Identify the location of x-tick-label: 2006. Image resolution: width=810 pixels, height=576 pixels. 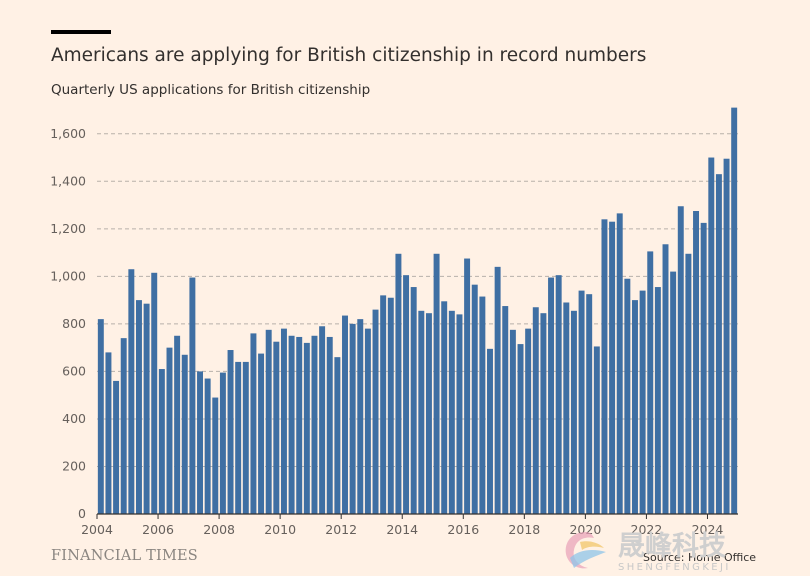
(158, 529).